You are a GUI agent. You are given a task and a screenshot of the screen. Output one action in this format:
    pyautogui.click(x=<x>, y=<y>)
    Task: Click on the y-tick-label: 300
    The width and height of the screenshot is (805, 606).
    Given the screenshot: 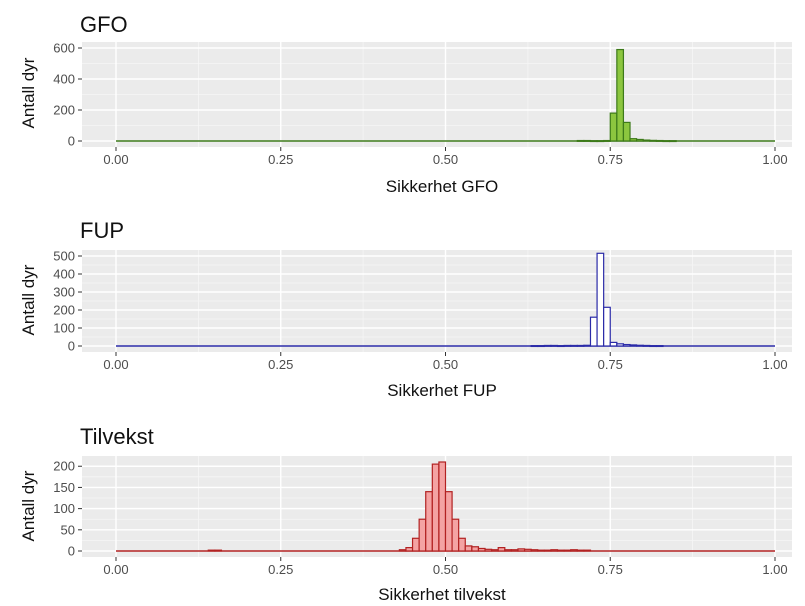 What is the action you would take?
    pyautogui.click(x=64, y=292)
    